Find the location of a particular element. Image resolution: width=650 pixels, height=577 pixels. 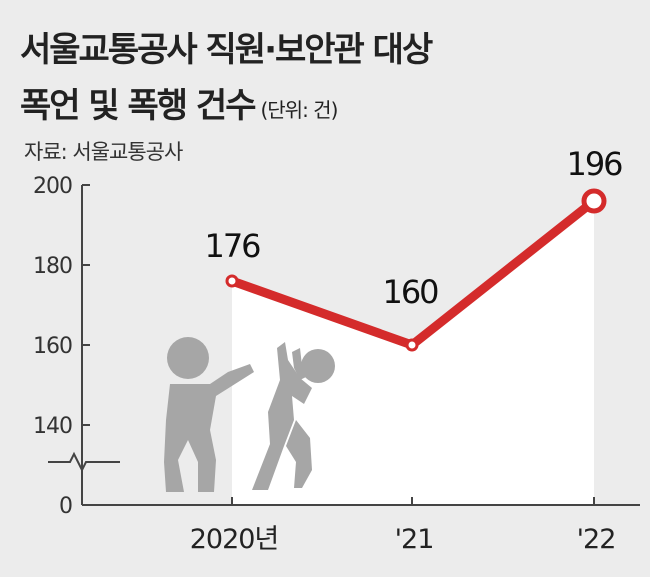

chart-title-line2-text: 폭언 및 폭행 건수 is located at coordinates (138, 106).